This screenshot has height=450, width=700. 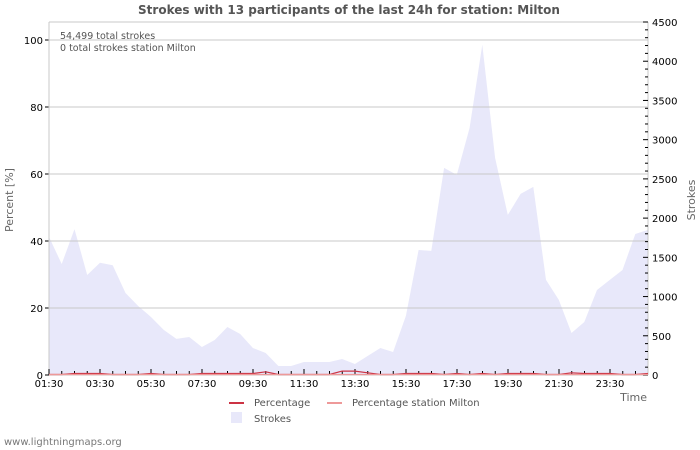 What do you see at coordinates (36, 242) in the screenshot?
I see `y-tick-label-left: 40` at bounding box center [36, 242].